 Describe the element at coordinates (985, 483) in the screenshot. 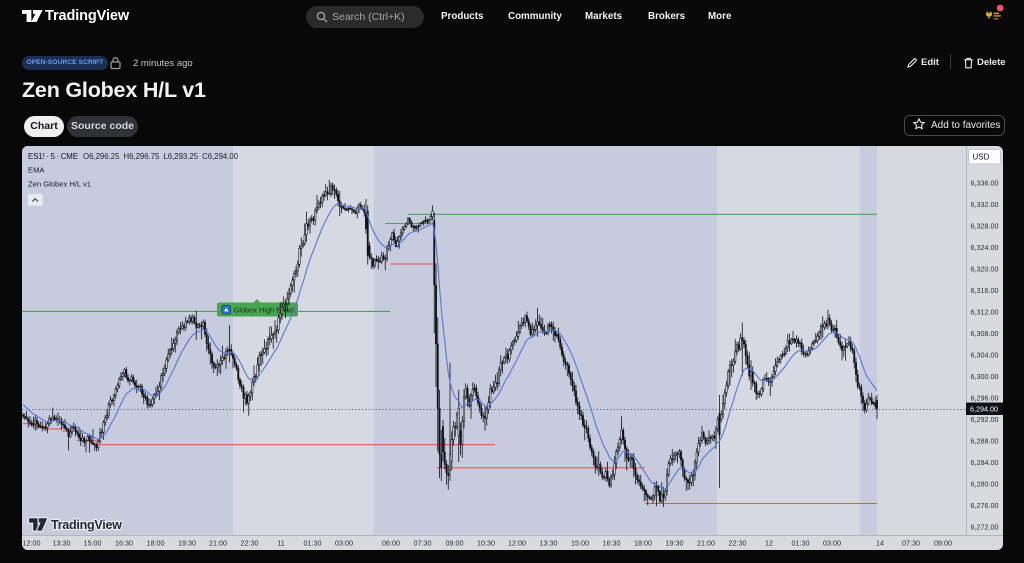

I see `svg-text: 6,280.00` at that location.